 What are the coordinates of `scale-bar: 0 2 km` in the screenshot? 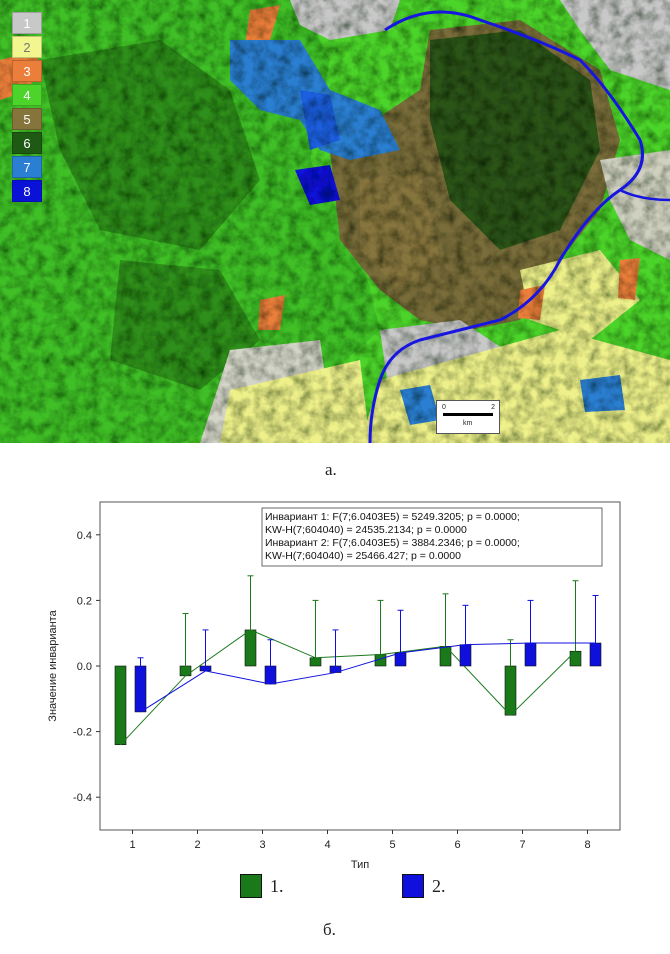 It's located at (468, 417).